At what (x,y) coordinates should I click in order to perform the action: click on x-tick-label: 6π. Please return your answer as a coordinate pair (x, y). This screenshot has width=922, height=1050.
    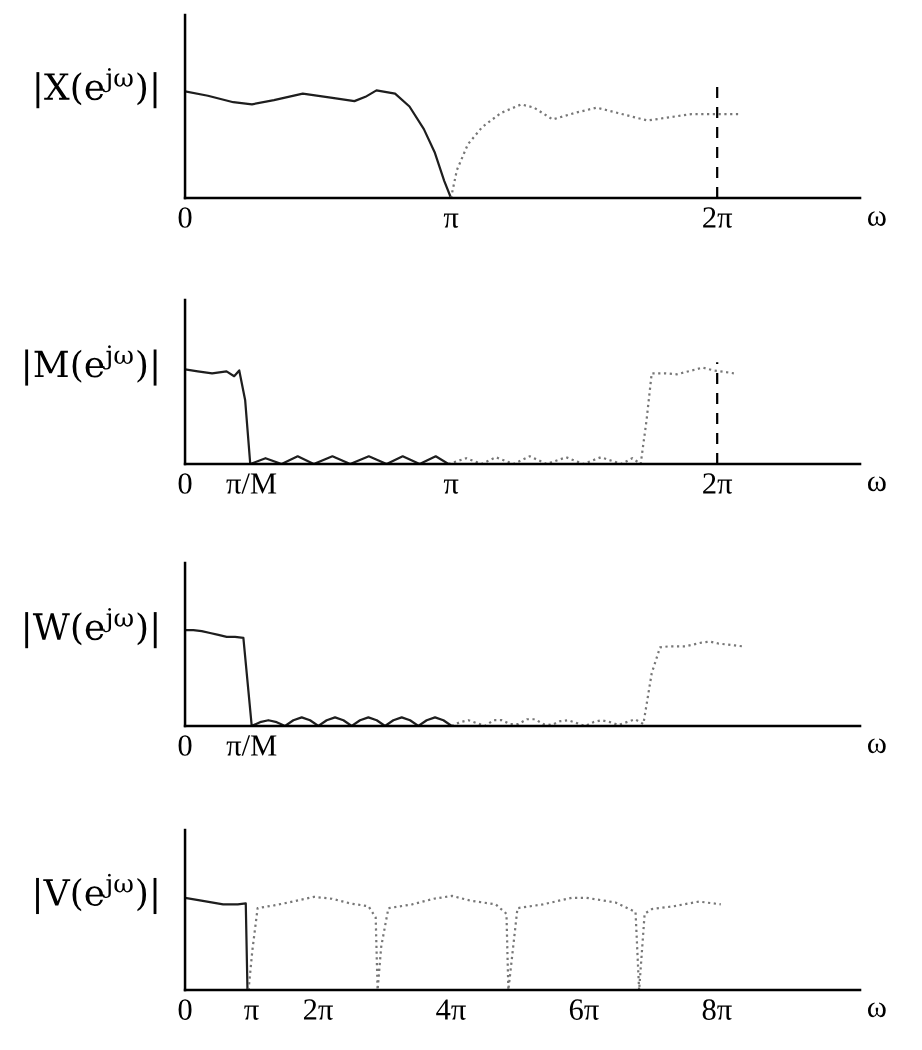
    Looking at the image, I should click on (584, 1009).